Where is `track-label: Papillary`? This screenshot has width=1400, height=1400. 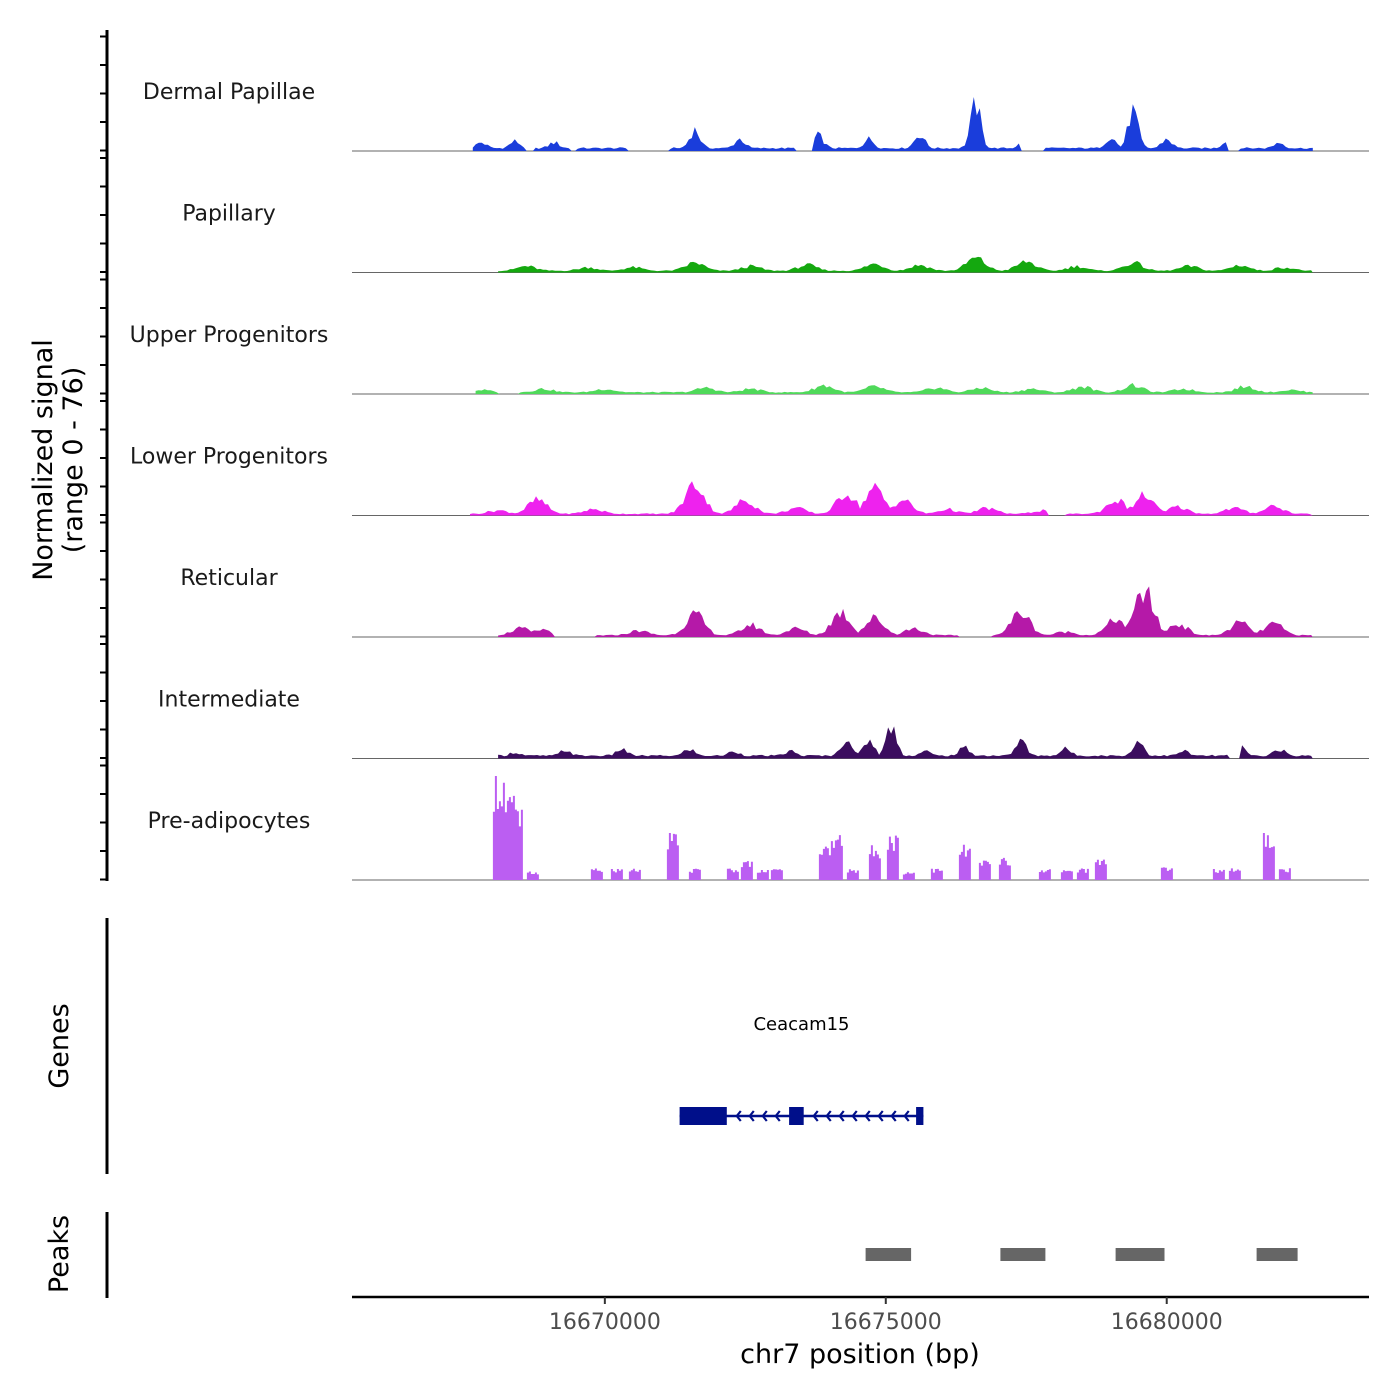
track-label: Papillary is located at coordinates (229, 214).